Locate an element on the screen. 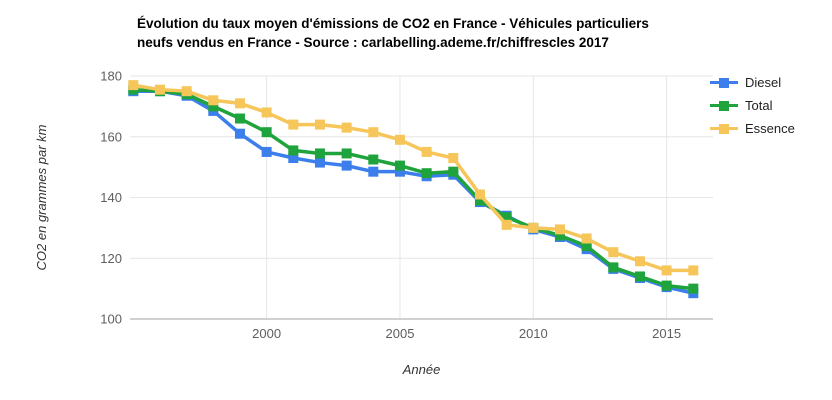 The image size is (832, 400). y-tick-label: 180 is located at coordinates (111, 76).